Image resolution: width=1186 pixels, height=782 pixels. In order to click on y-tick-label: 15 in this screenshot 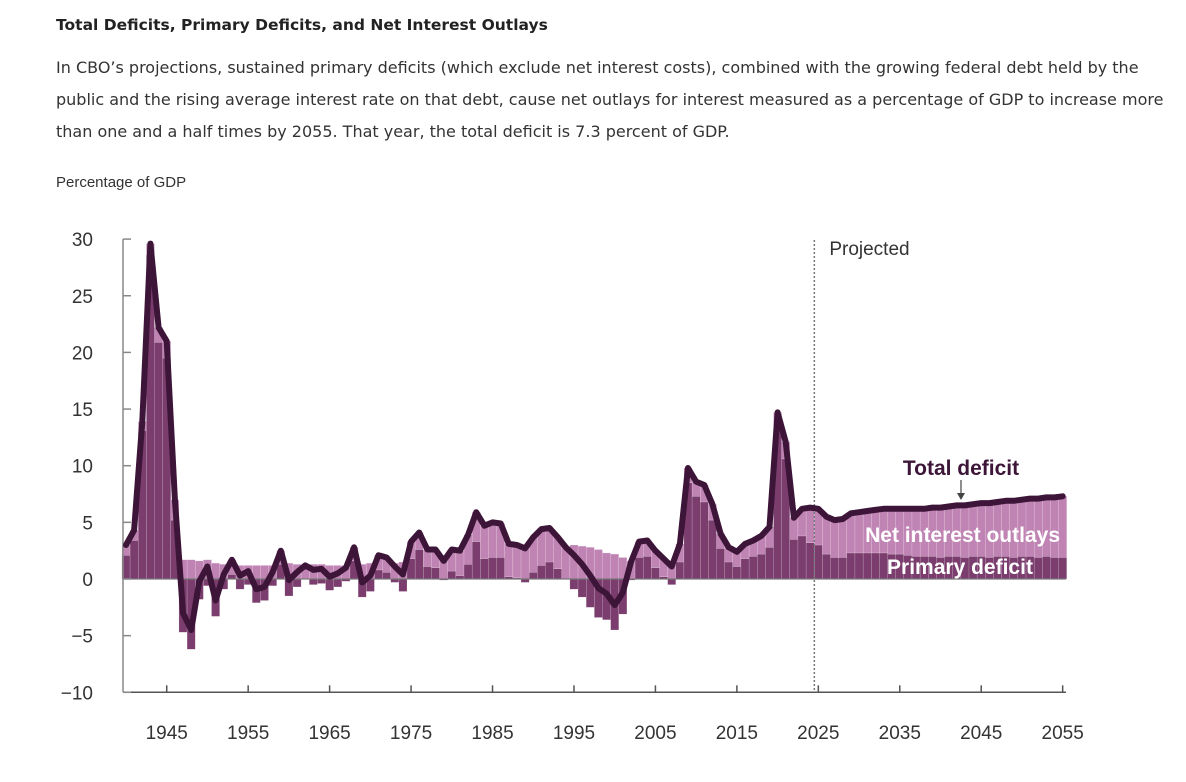, I will do `click(82, 410)`.